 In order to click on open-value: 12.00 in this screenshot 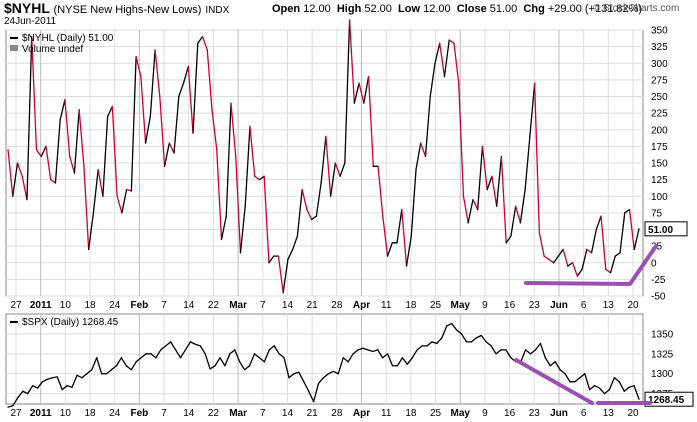, I will do `click(317, 9)`.